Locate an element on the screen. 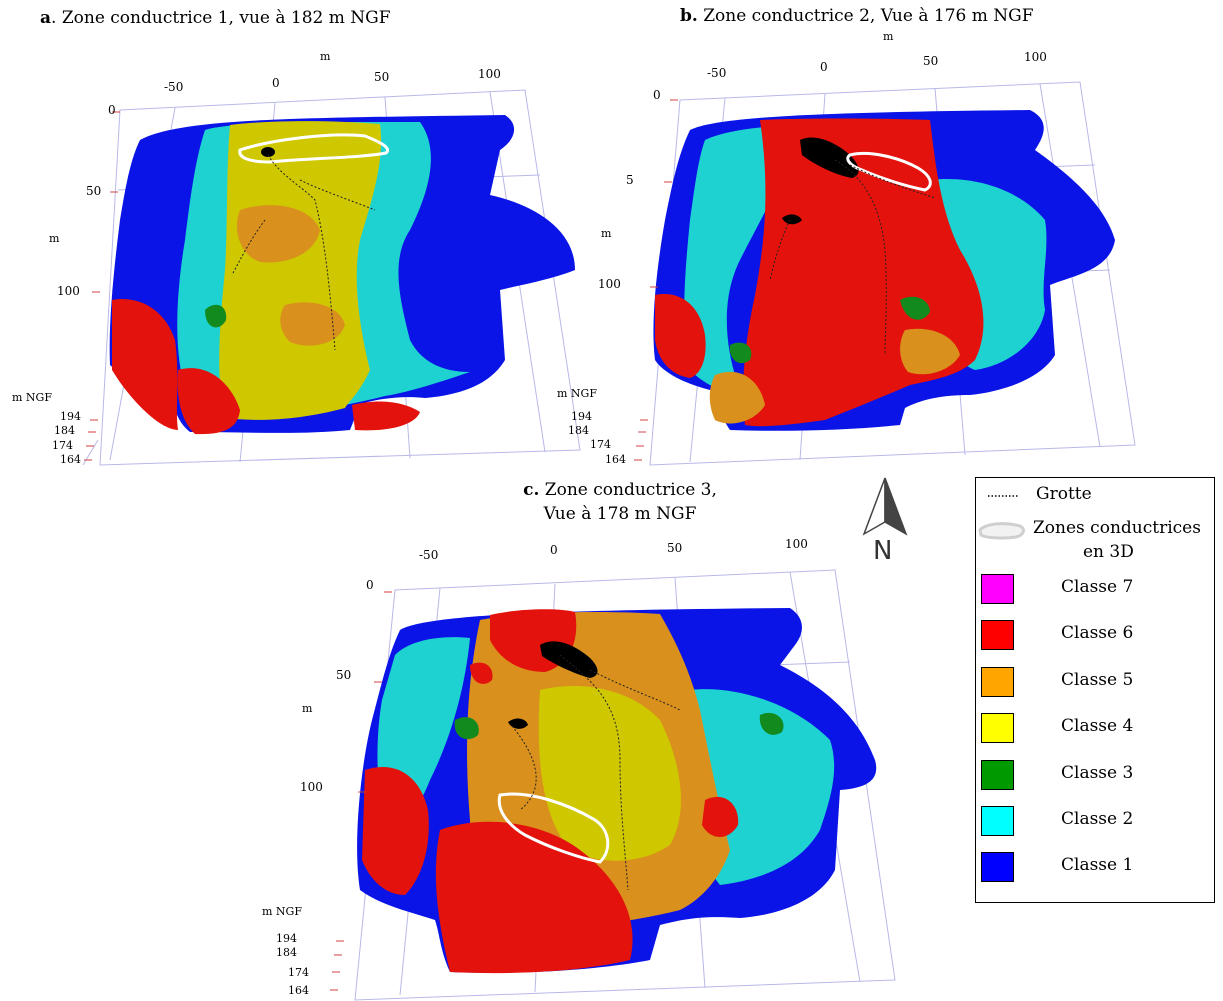 Image resolution: width=1223 pixels, height=1001 pixels. legend-label-classe-7: Classe 7 is located at coordinates (1097, 587).